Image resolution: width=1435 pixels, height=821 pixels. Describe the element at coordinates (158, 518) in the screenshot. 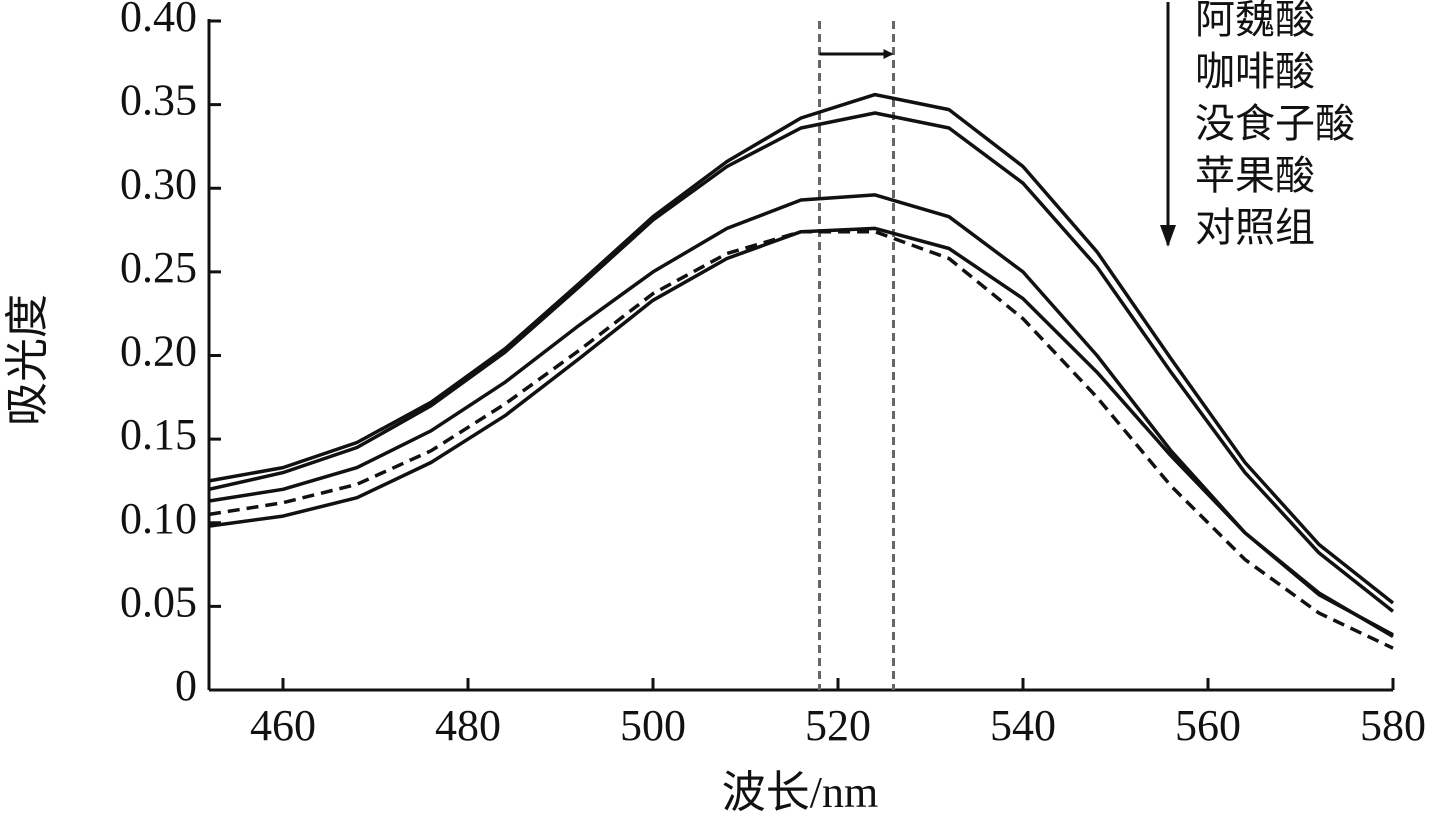

I see `y-tick-label: 0.10` at that location.